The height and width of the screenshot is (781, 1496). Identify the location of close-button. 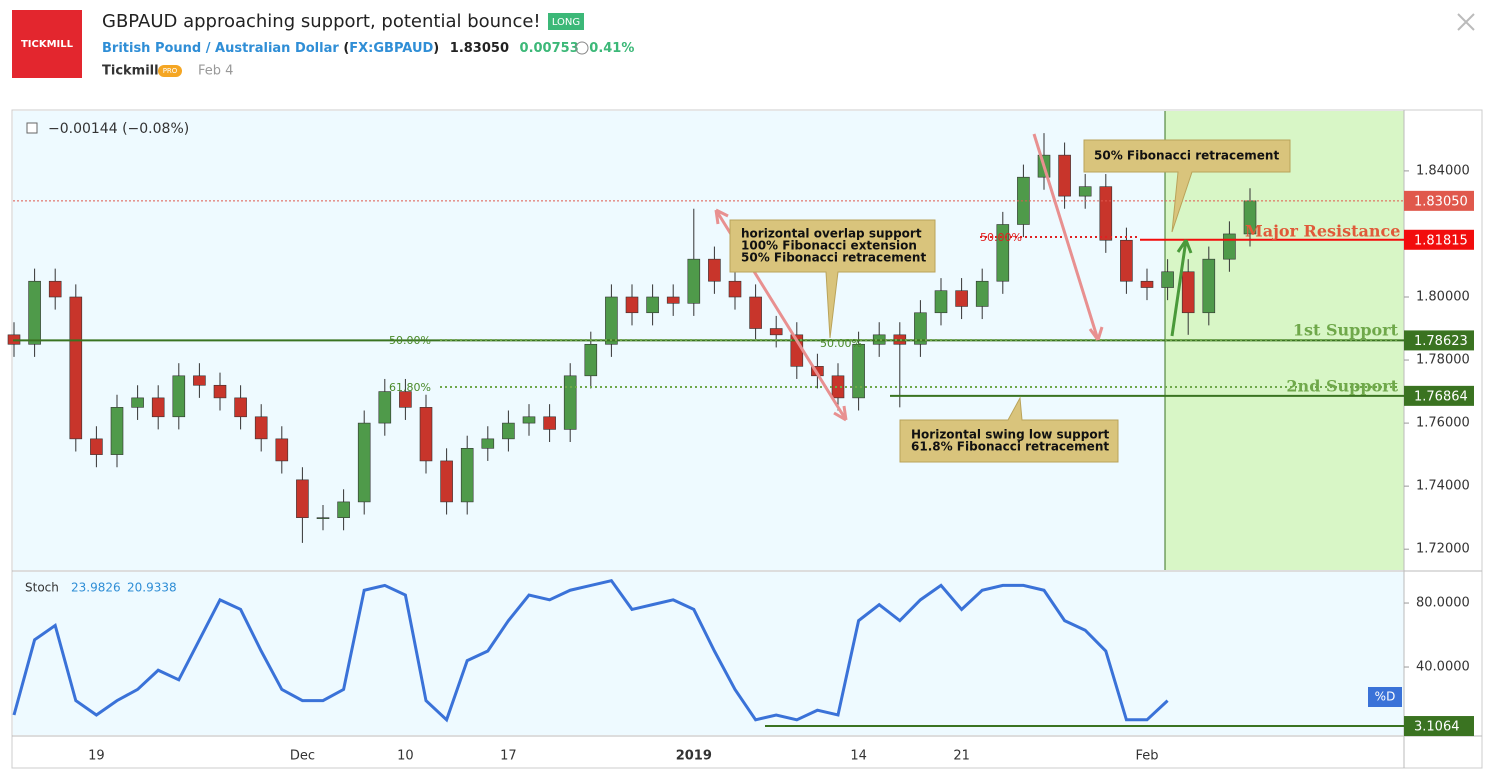
(1466, 22).